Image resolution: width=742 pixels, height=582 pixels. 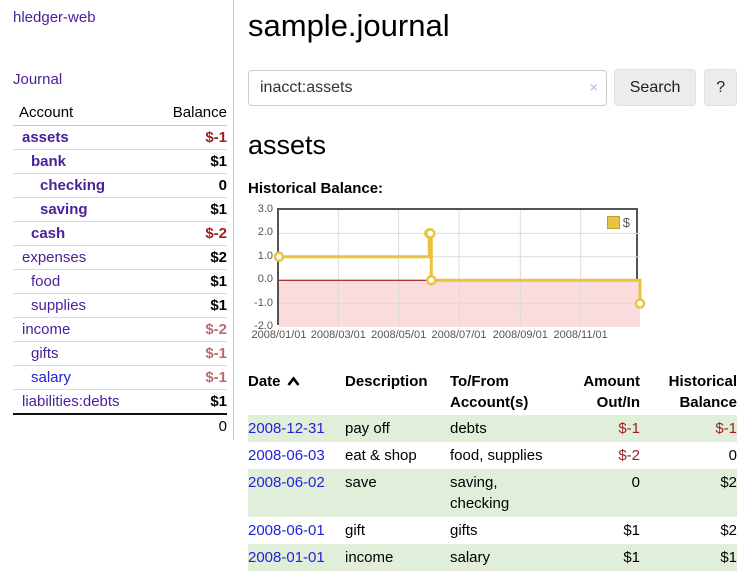 I want to click on account-column-header: Account, so click(x=81, y=113).